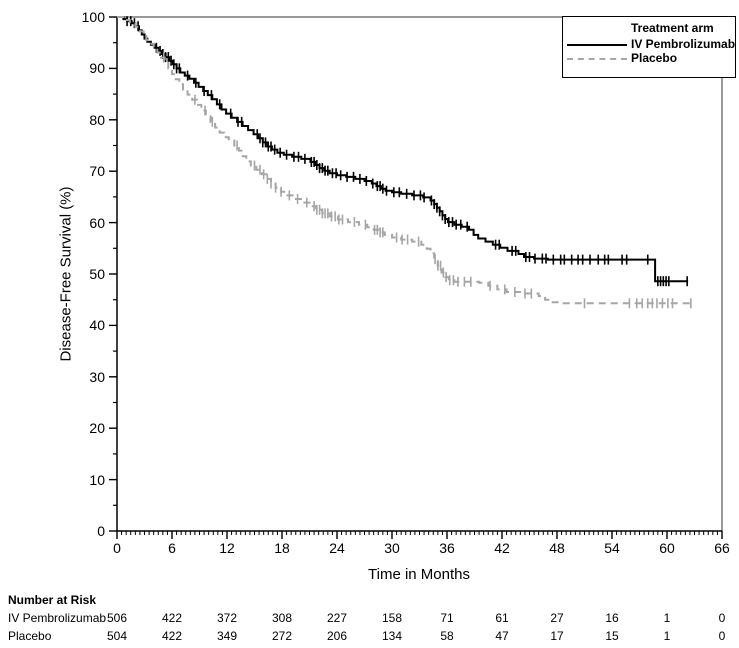 The height and width of the screenshot is (648, 739). What do you see at coordinates (612, 548) in the screenshot?
I see `x-tick-label-54: 54` at bounding box center [612, 548].